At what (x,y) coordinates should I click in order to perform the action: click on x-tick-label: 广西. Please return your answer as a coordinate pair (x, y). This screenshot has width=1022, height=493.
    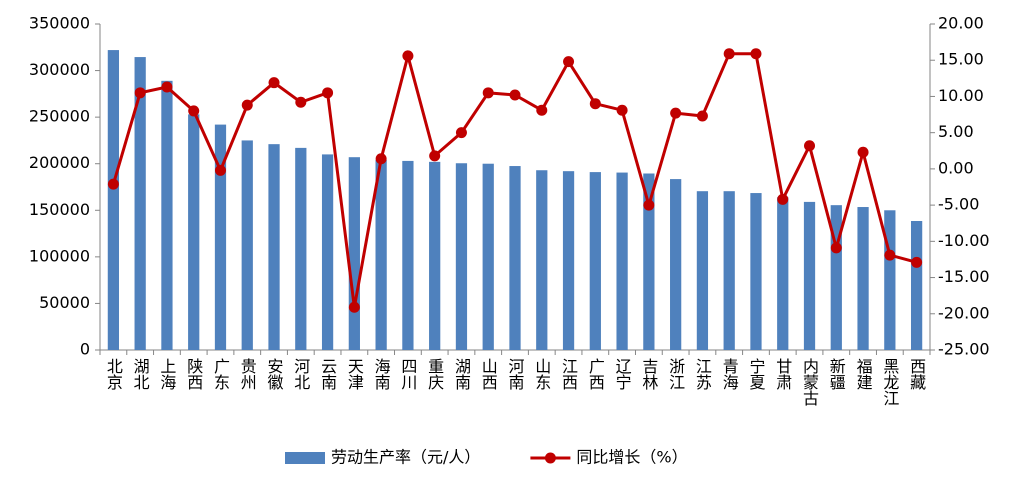
    Looking at the image, I should click on (595, 374).